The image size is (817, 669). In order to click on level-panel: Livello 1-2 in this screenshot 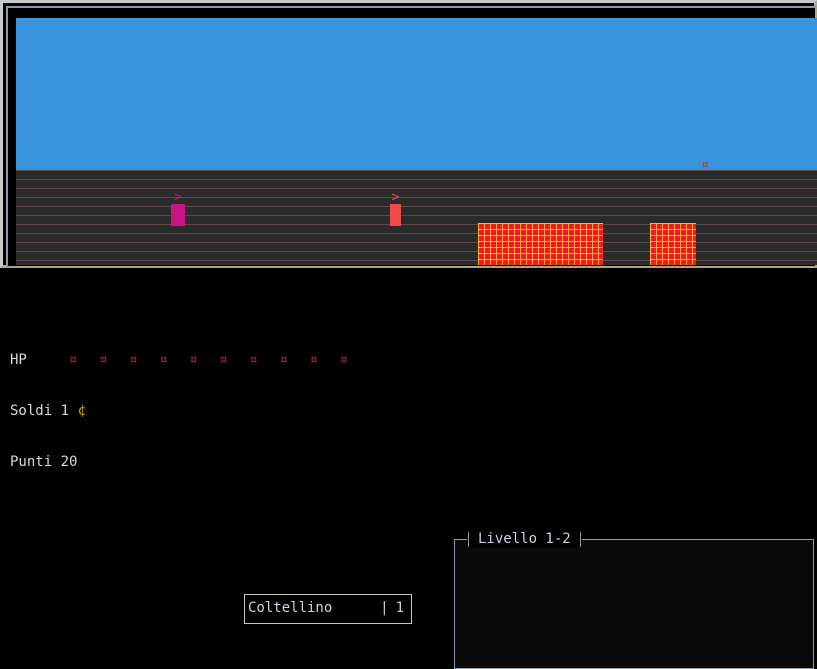, I will do `click(634, 600)`.